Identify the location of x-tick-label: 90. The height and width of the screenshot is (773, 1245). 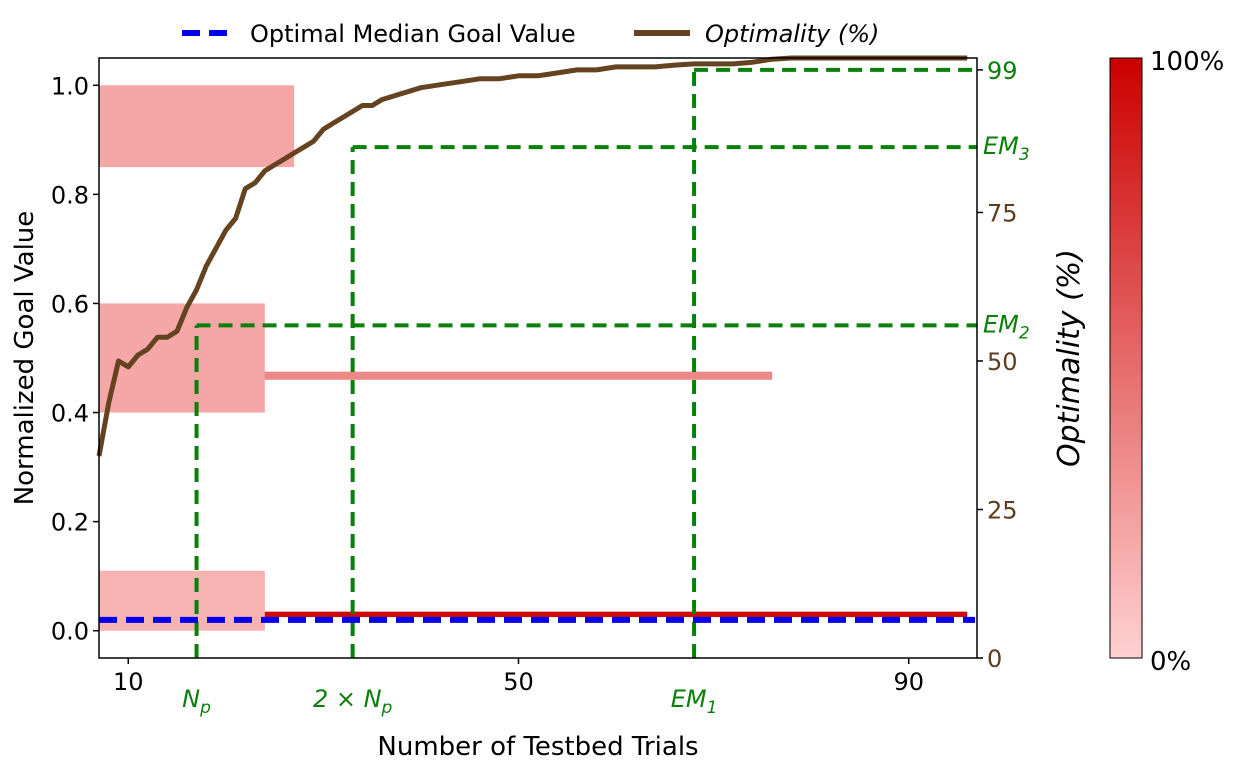
(908, 682).